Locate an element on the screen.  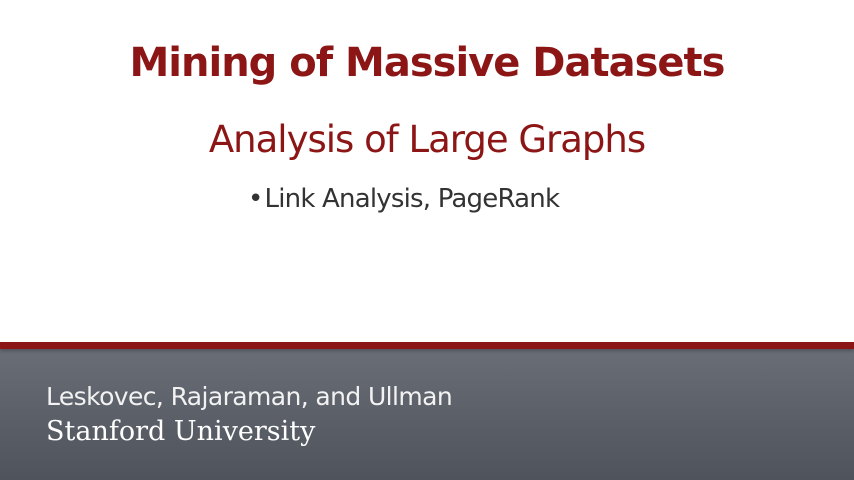
accent-rule is located at coordinates (427, 345).